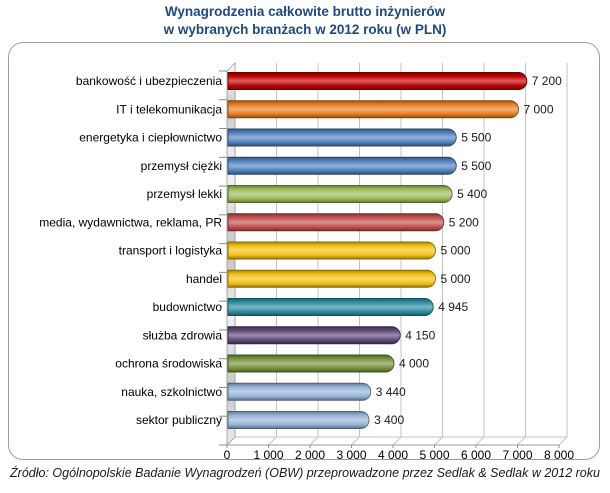 Image resolution: width=610 pixels, height=493 pixels. Describe the element at coordinates (517, 453) in the screenshot. I see `x-axis-tick-label: 7 000` at that location.